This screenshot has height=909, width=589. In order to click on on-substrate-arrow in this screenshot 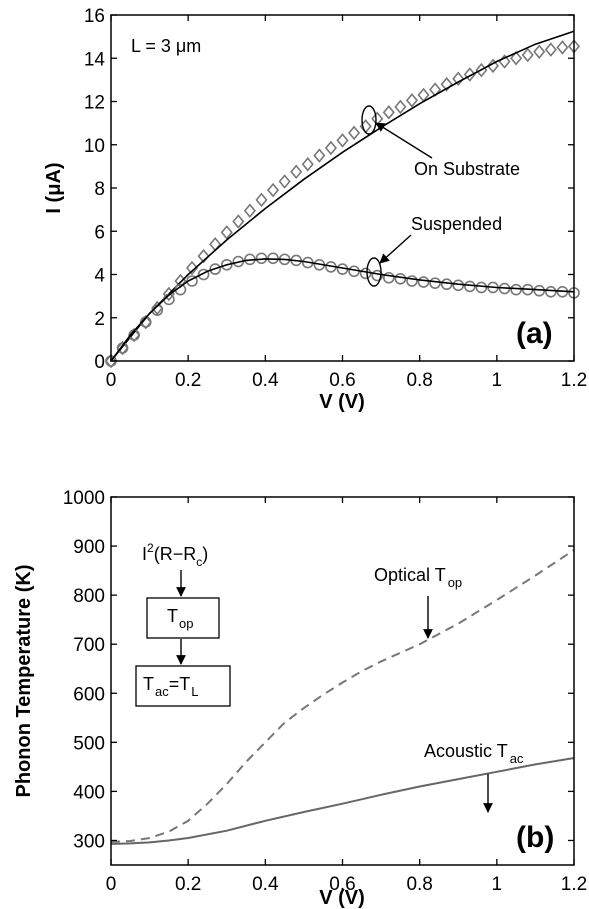, I will do `click(404, 140)`.